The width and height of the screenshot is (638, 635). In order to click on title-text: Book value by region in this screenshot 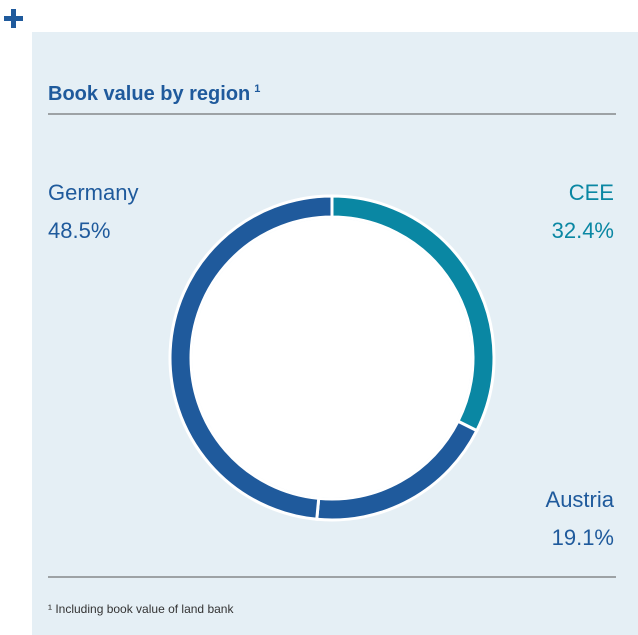, I will do `click(149, 94)`.